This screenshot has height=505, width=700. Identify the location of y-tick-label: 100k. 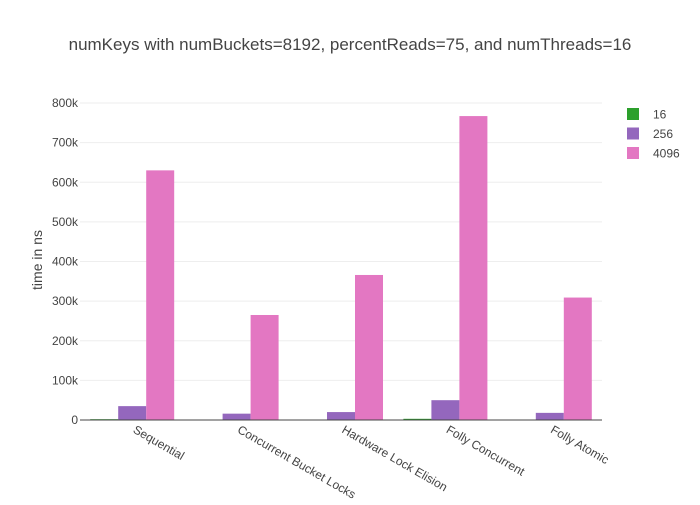
(65, 380).